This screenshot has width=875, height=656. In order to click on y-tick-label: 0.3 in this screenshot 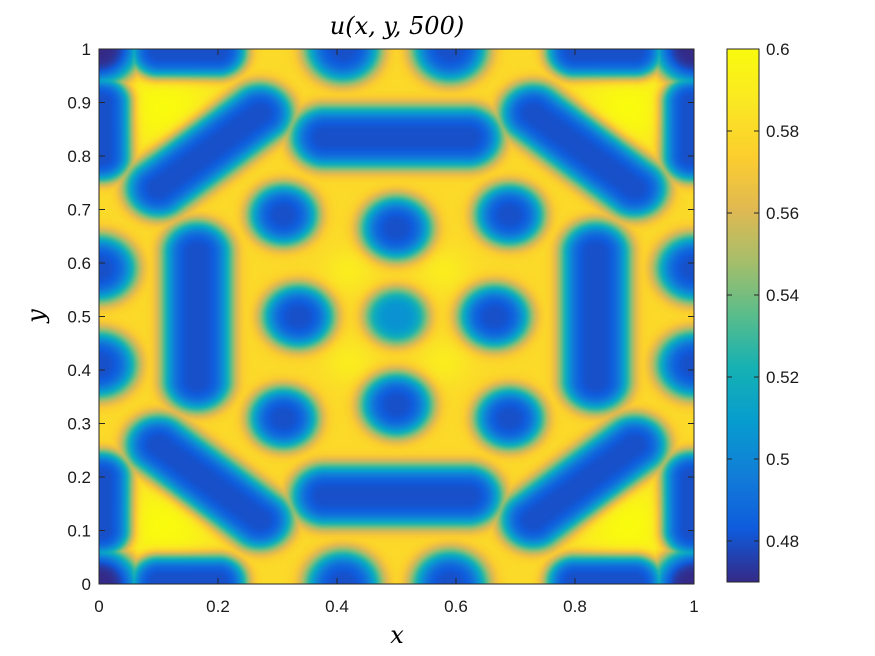, I will do `click(79, 424)`.